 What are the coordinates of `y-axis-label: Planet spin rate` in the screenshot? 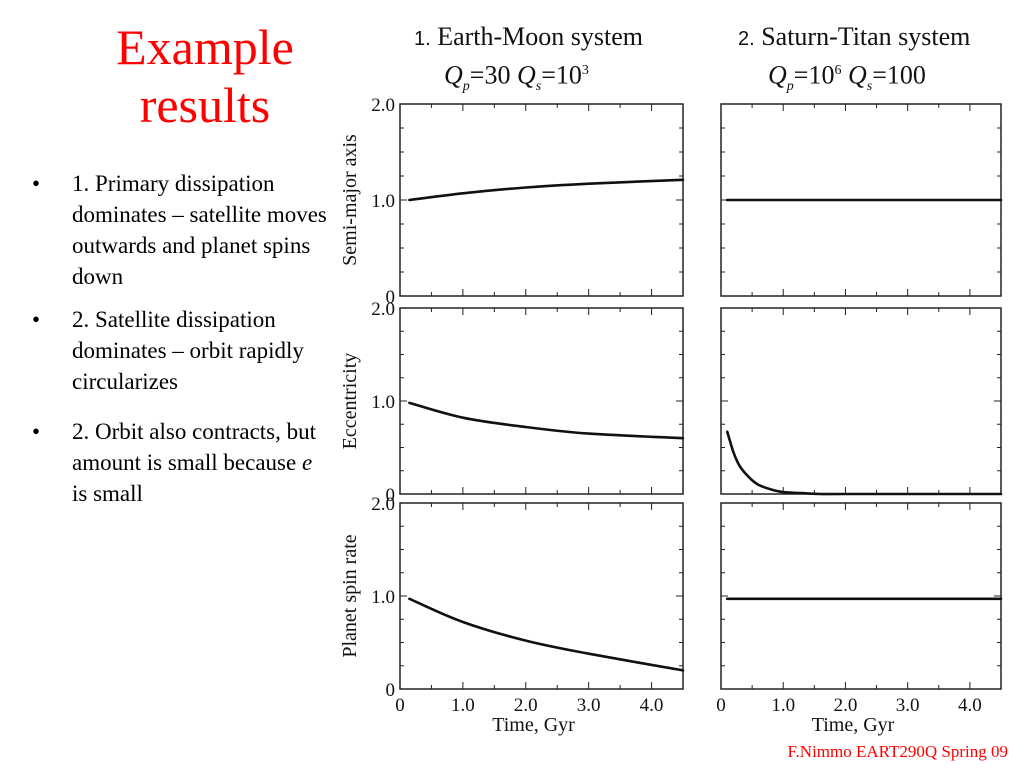 It's located at (350, 595).